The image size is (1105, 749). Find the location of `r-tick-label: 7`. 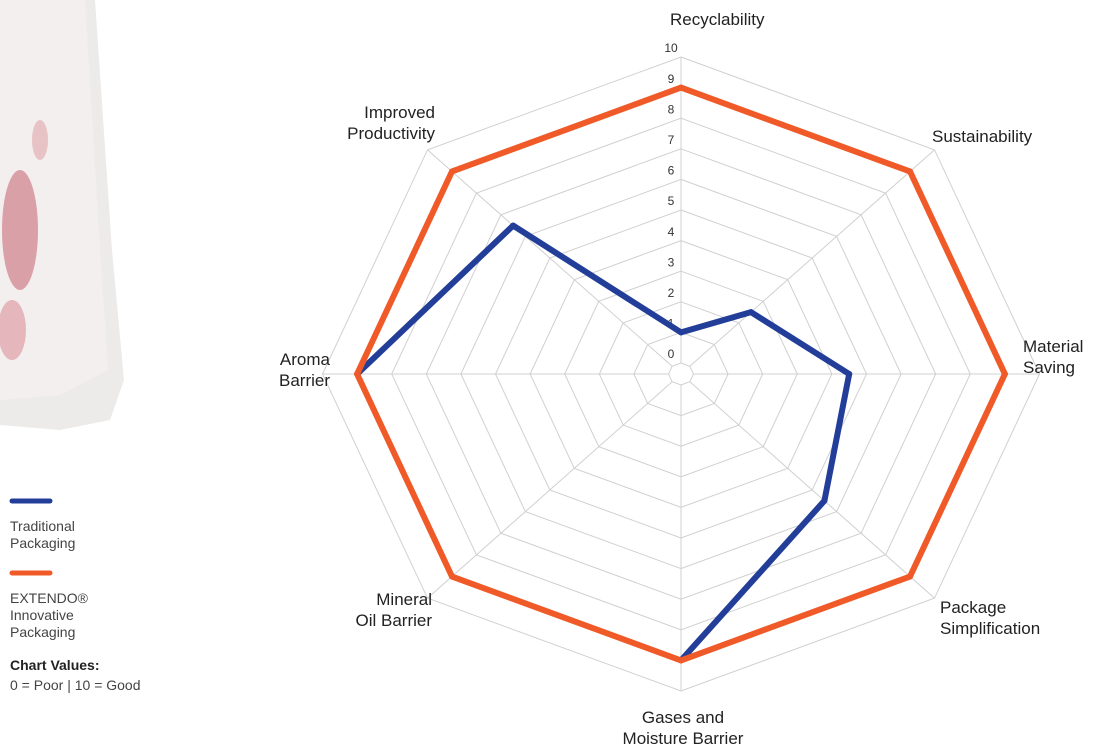

r-tick-label: 7 is located at coordinates (671, 140).